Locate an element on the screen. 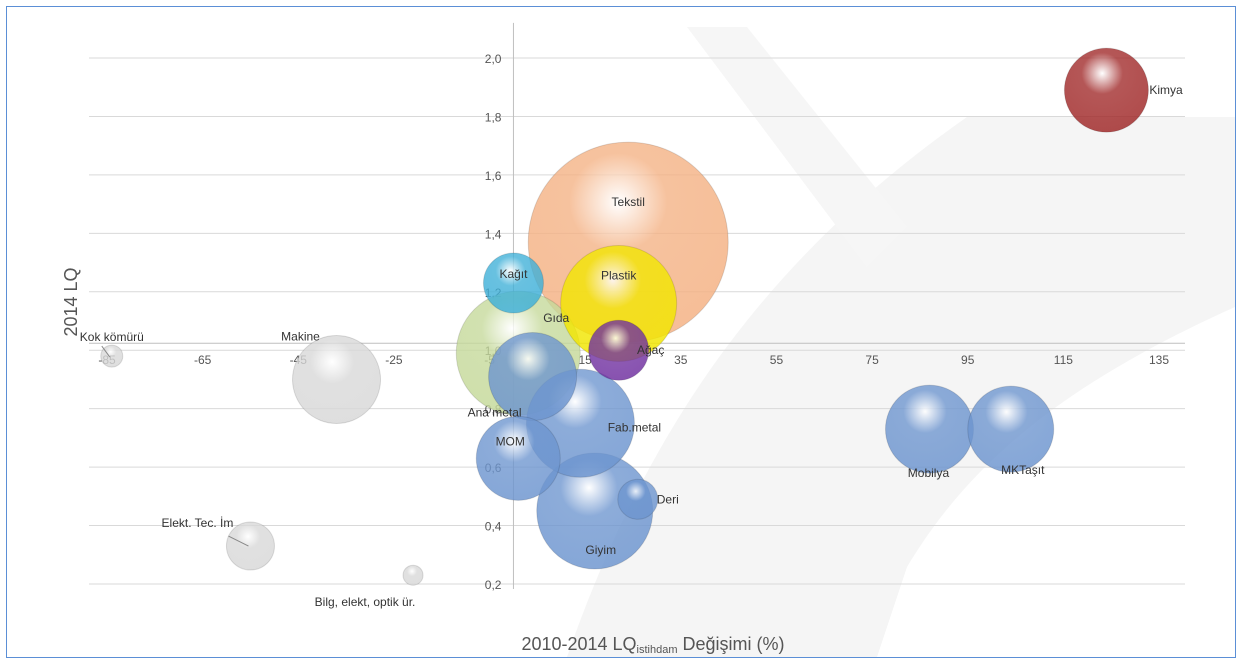 The height and width of the screenshot is (666, 1244). bubble-label: Tekstil is located at coordinates (628, 202).